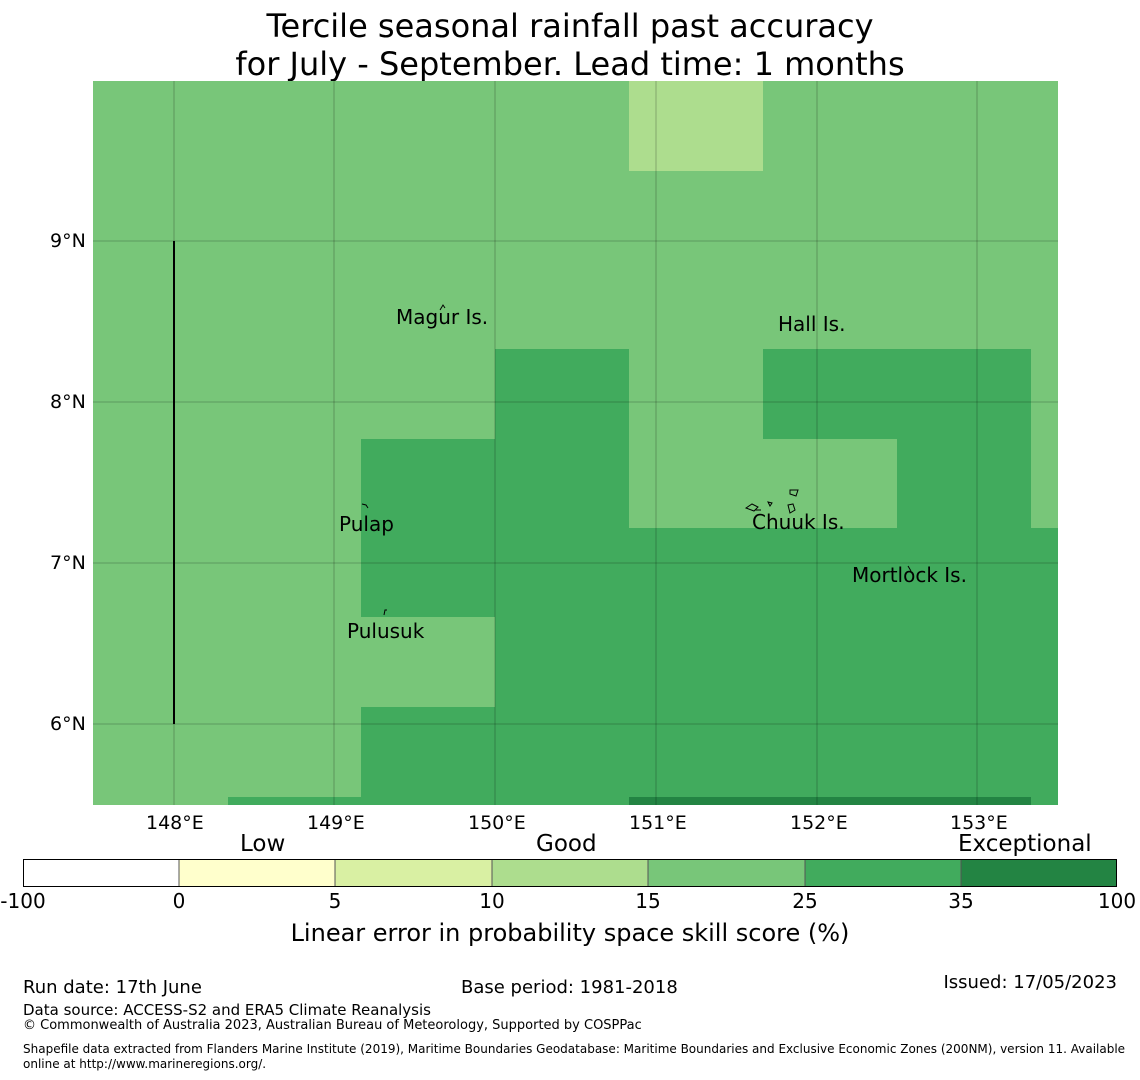 This screenshot has height=1080, width=1140. What do you see at coordinates (23, 901) in the screenshot?
I see `colorbar-tick: -100` at bounding box center [23, 901].